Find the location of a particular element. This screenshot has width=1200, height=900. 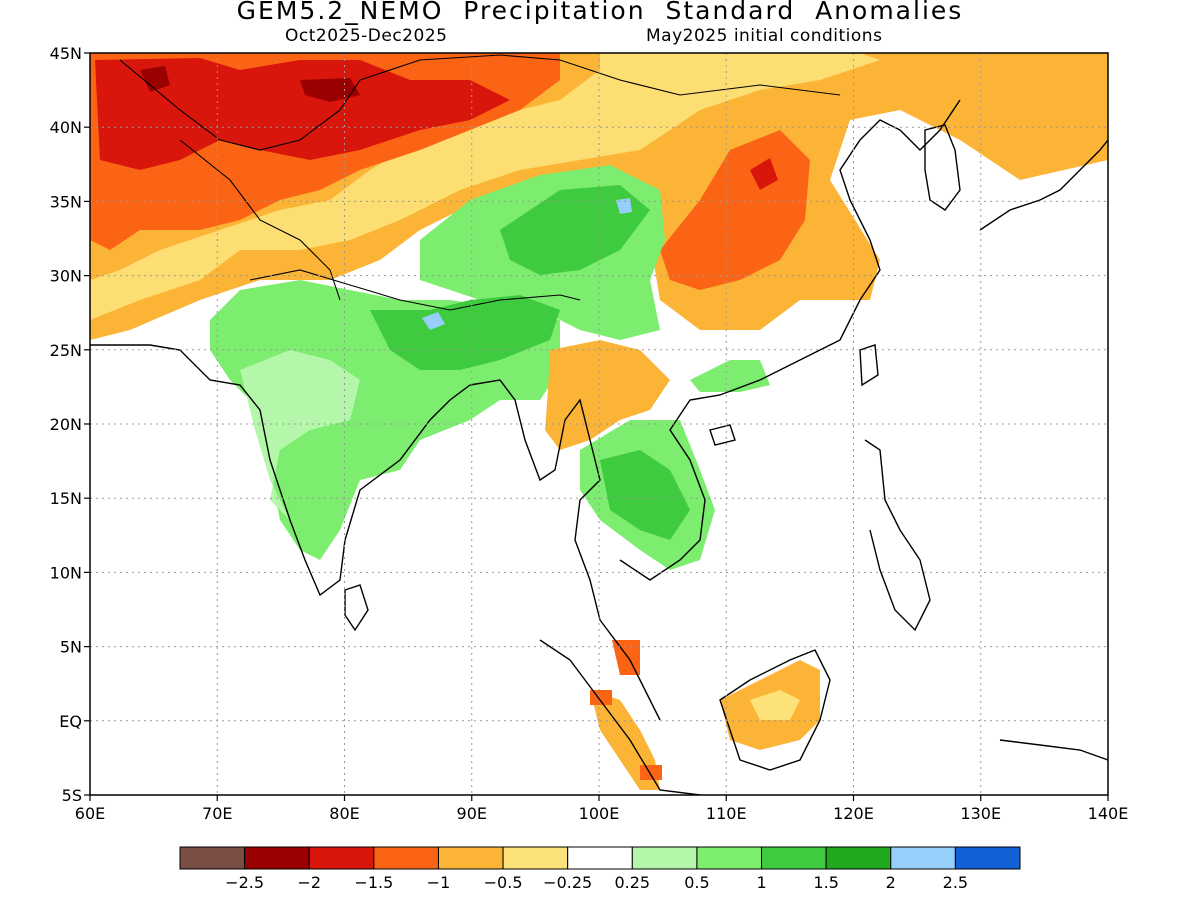

anomaly-dry-sumatra-core is located at coordinates (626, 657).